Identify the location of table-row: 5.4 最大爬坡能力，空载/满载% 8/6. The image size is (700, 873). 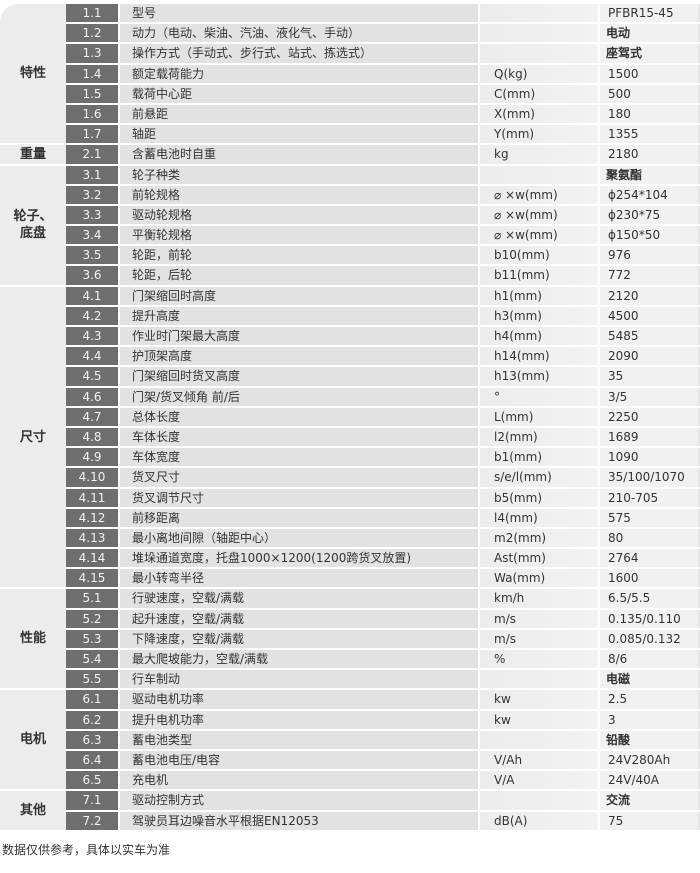
(383, 660).